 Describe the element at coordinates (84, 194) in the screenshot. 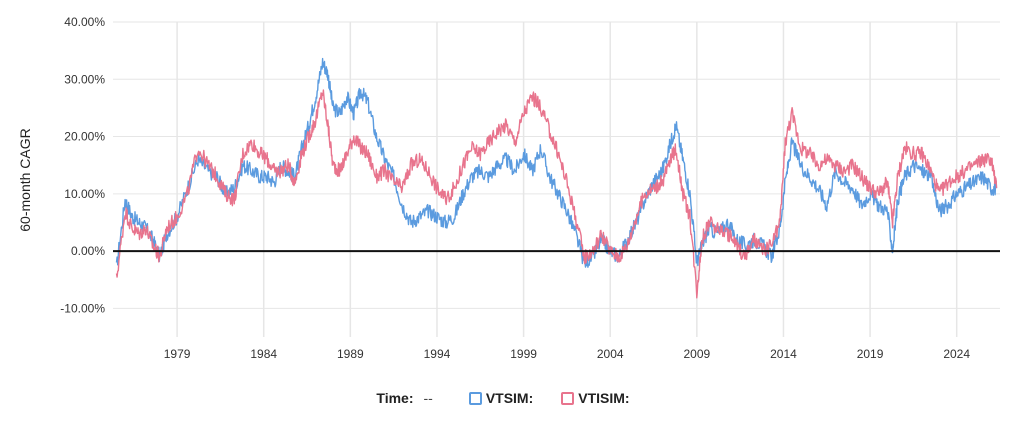

I see `y-tick-label: 10.00%` at that location.